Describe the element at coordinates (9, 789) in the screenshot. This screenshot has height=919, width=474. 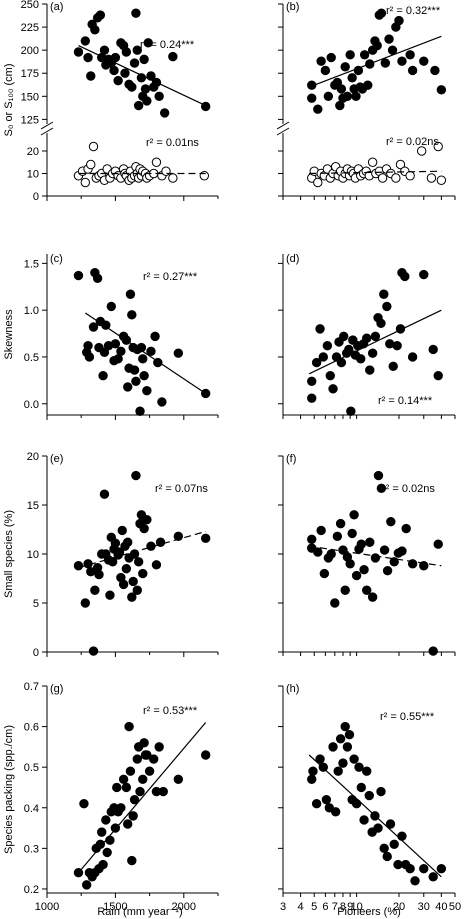
I see `y-axis-title: Species packing (spp./cm)` at that location.